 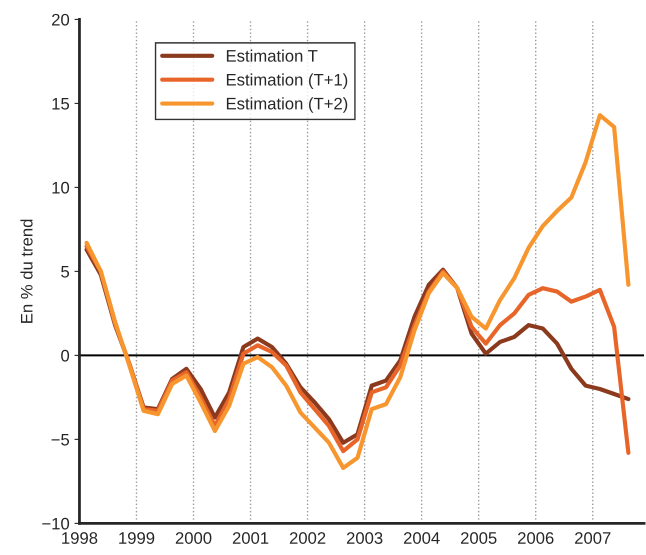 What do you see at coordinates (136, 538) in the screenshot?
I see `x-tick-label: 1999` at bounding box center [136, 538].